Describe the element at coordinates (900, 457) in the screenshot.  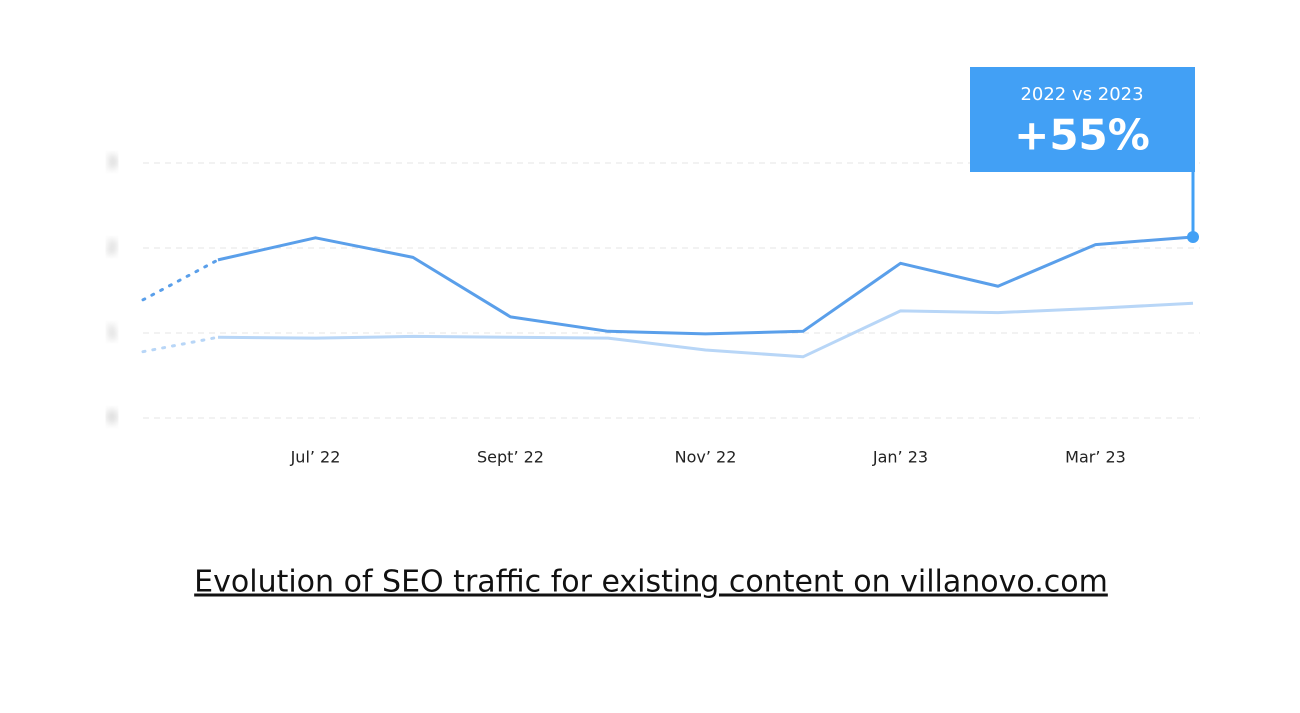
I see `x-tick-label: Jan’ 23` at that location.